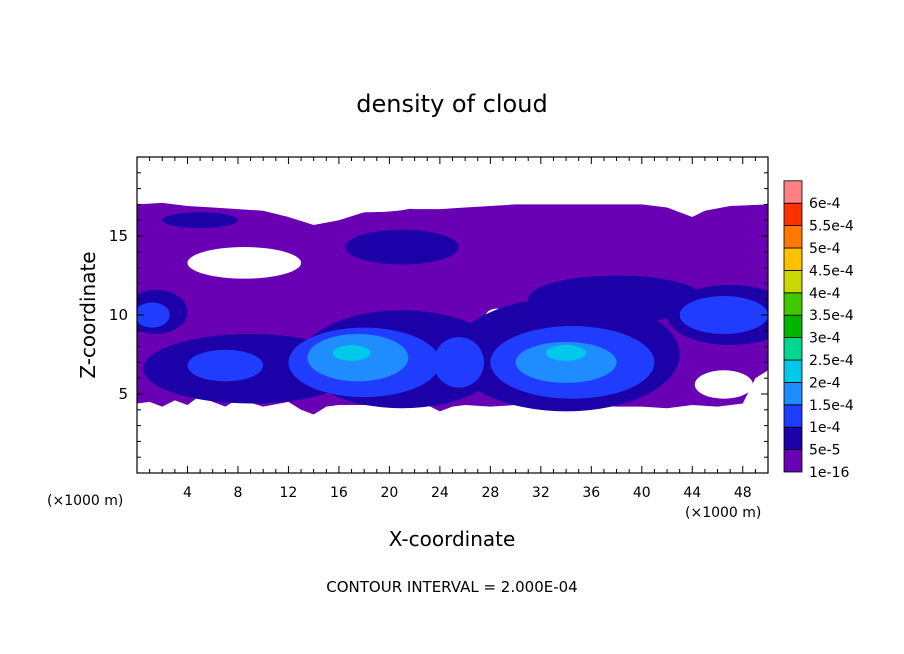  What do you see at coordinates (831, 406) in the screenshot?
I see `colorbar-label: 1.5e-4` at bounding box center [831, 406].